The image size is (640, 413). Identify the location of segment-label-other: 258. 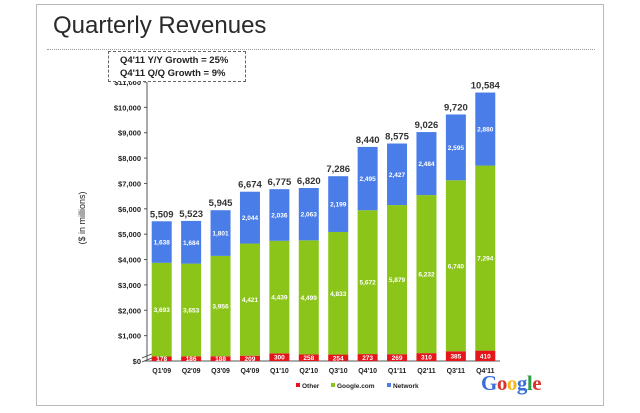
(308, 358).